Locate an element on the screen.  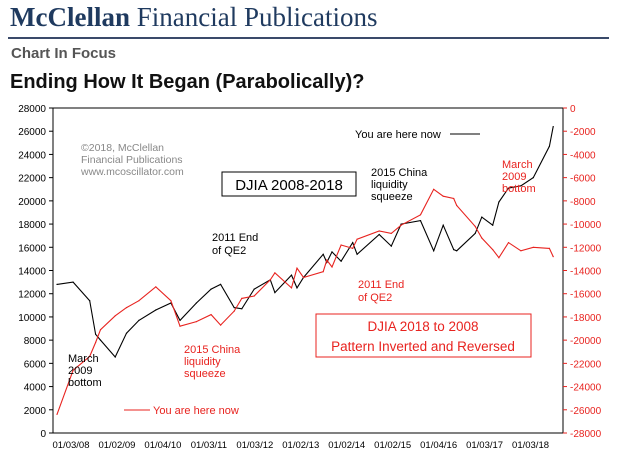
red-box-line: DJIA 2018 to 2008 is located at coordinates (422, 326).